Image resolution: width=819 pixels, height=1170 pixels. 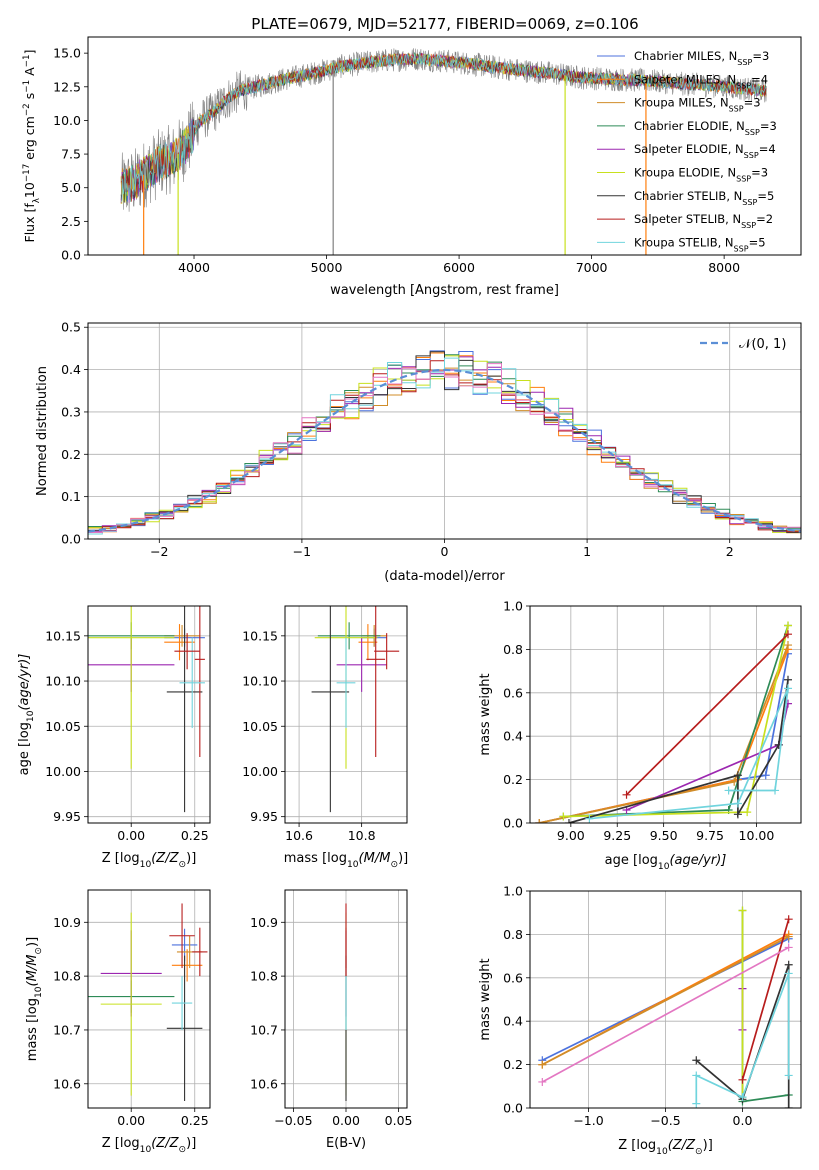 What do you see at coordinates (767, 149) in the screenshot?
I see `legend-label-part: =4` at bounding box center [767, 149].